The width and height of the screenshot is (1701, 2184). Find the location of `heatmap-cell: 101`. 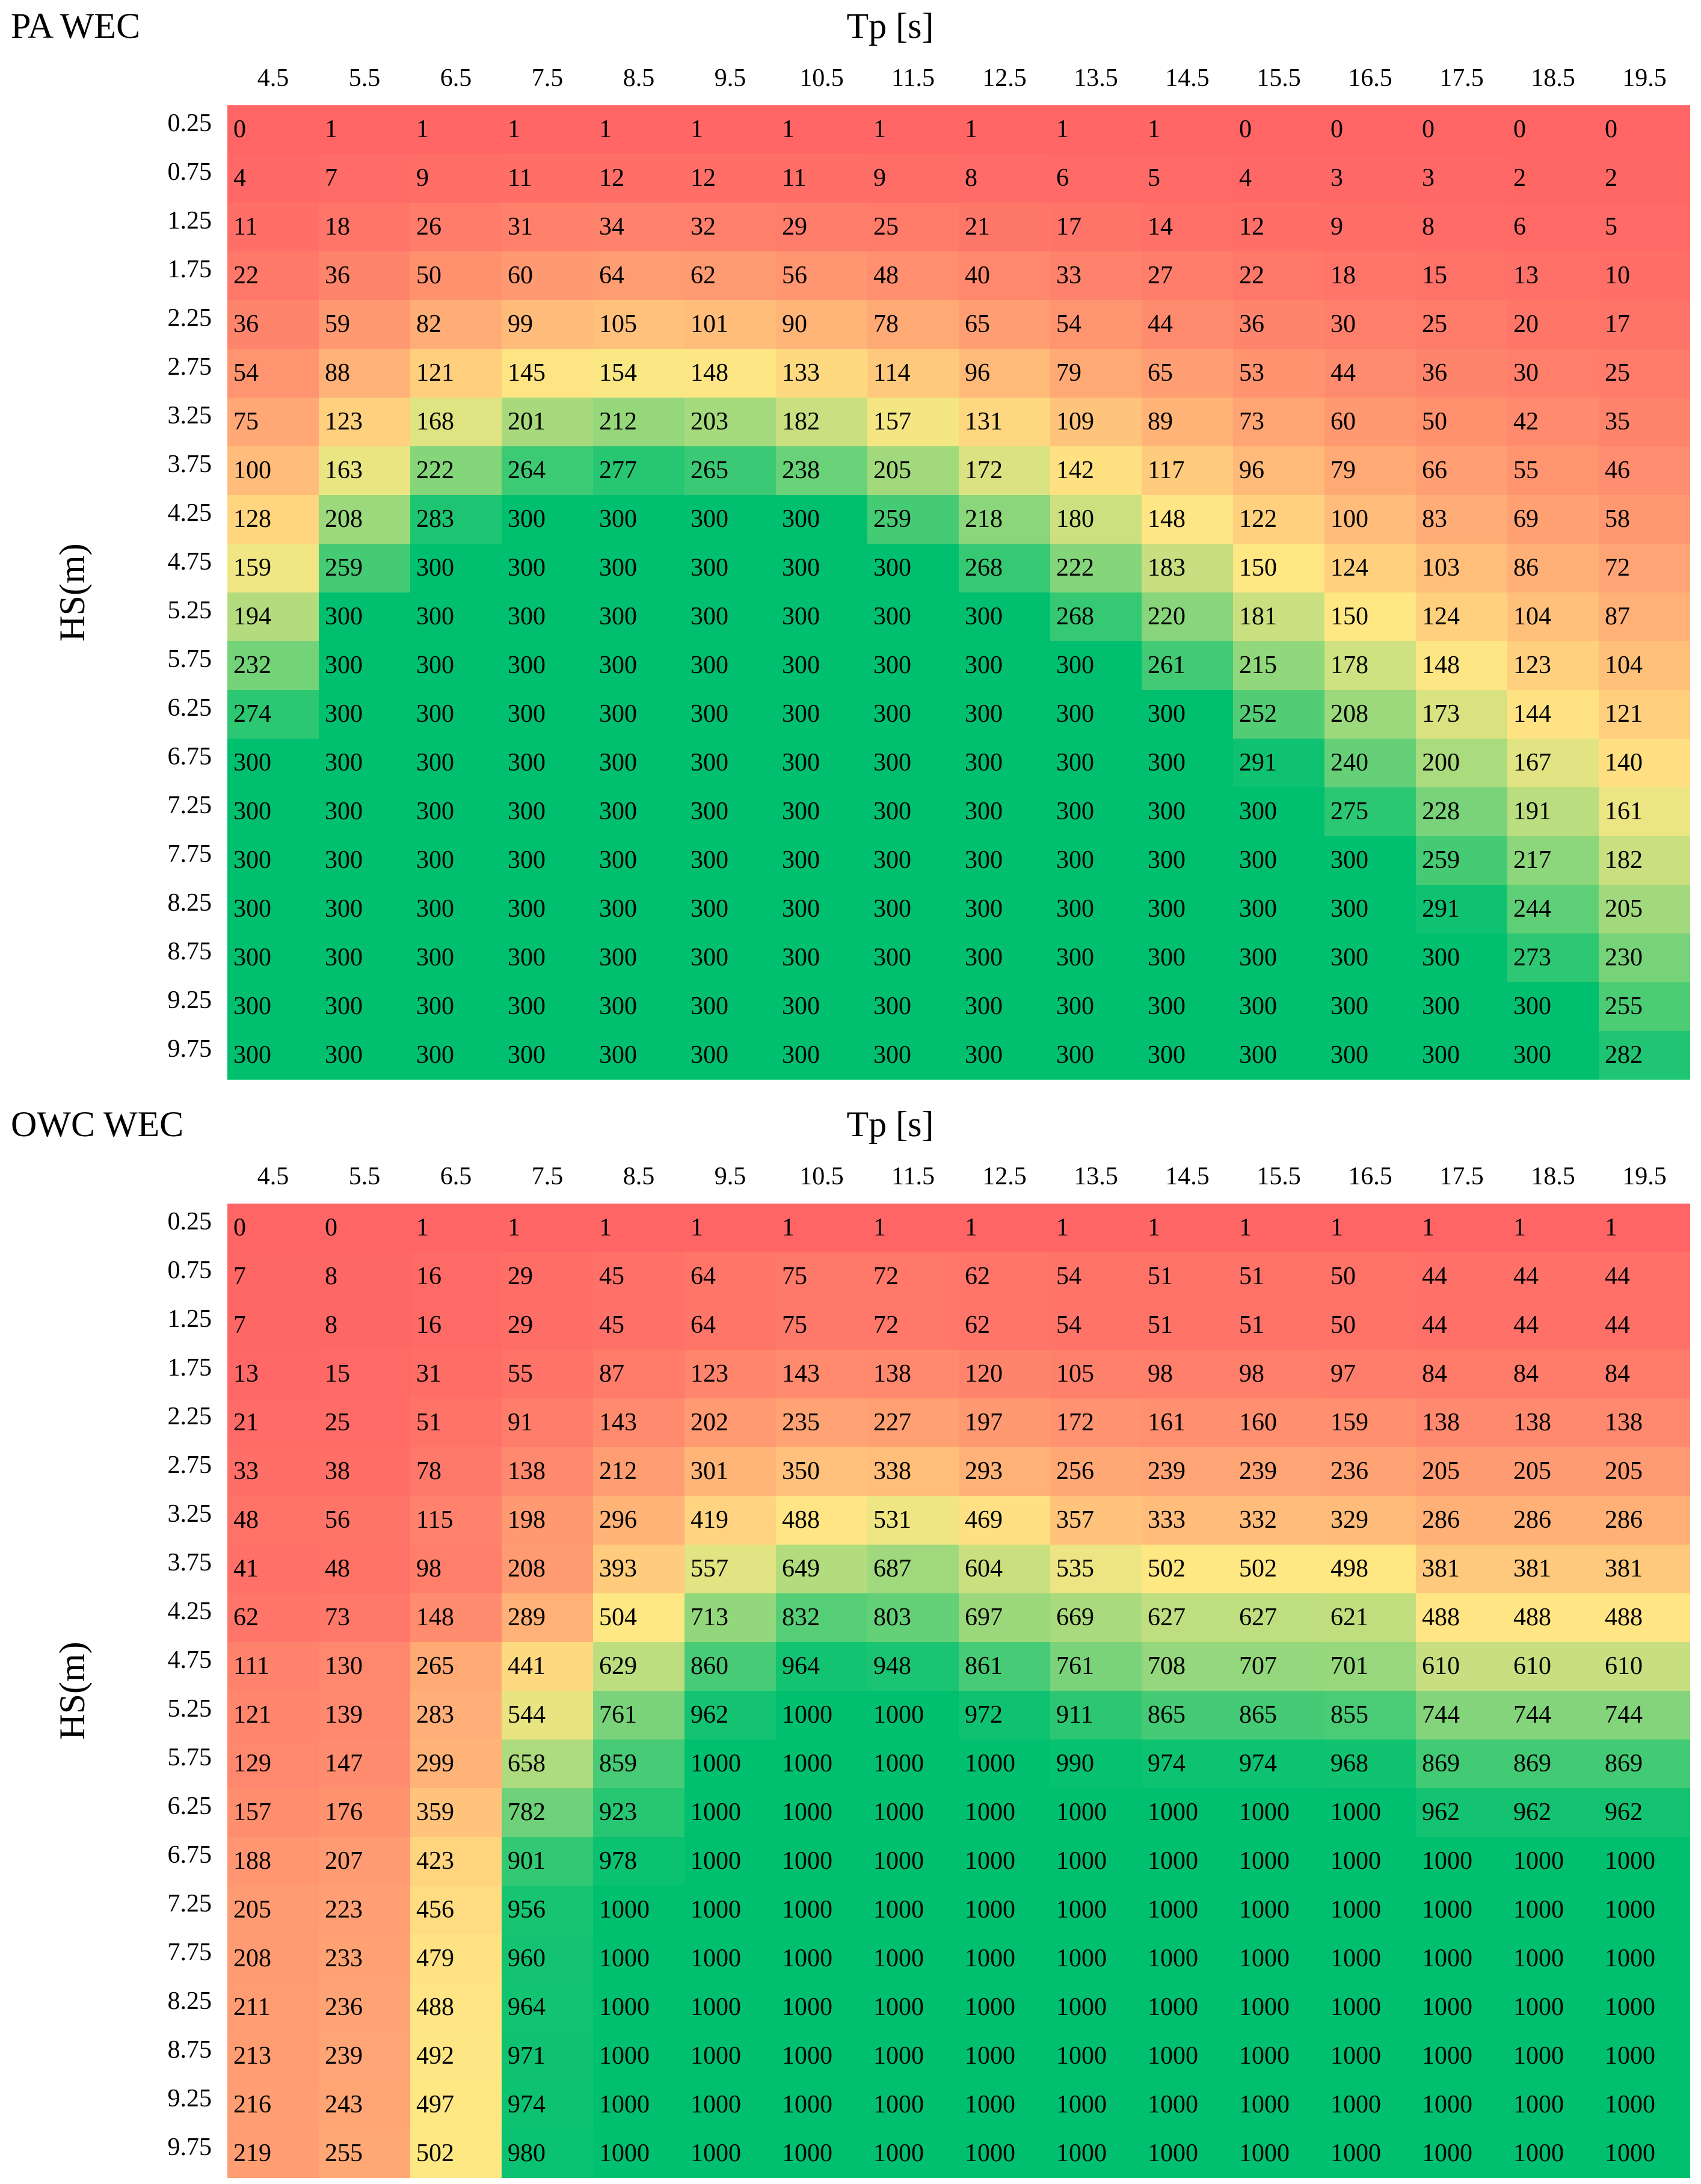

heatmap-cell: 101 is located at coordinates (730, 324).